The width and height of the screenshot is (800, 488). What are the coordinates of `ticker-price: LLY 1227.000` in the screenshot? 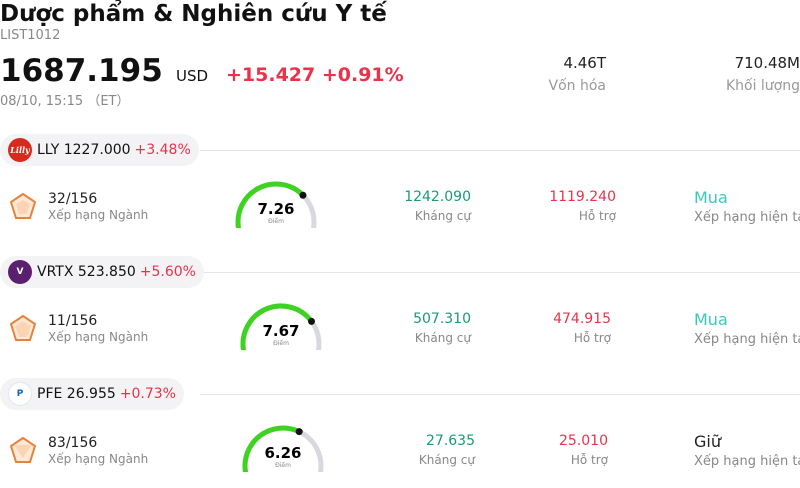 It's located at (84, 150).